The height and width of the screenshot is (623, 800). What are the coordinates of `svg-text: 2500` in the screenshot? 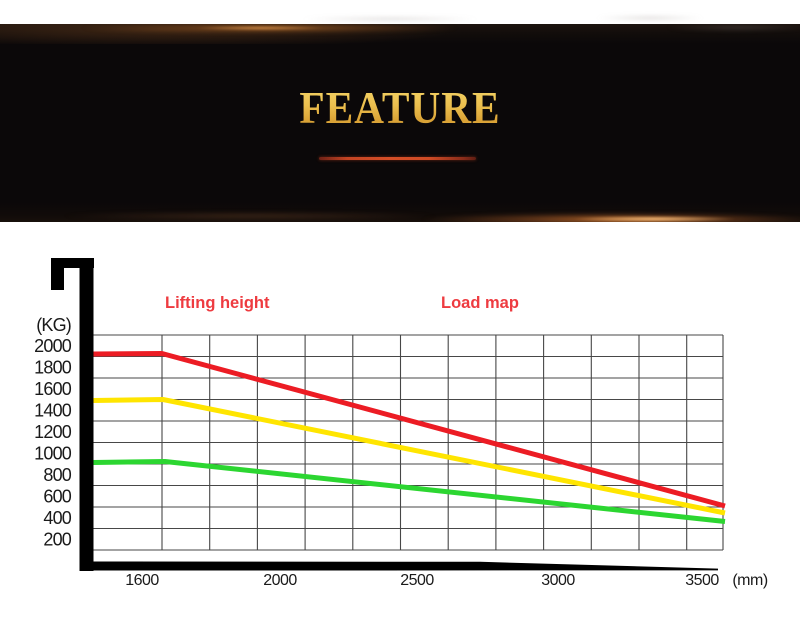 It's located at (417, 580).